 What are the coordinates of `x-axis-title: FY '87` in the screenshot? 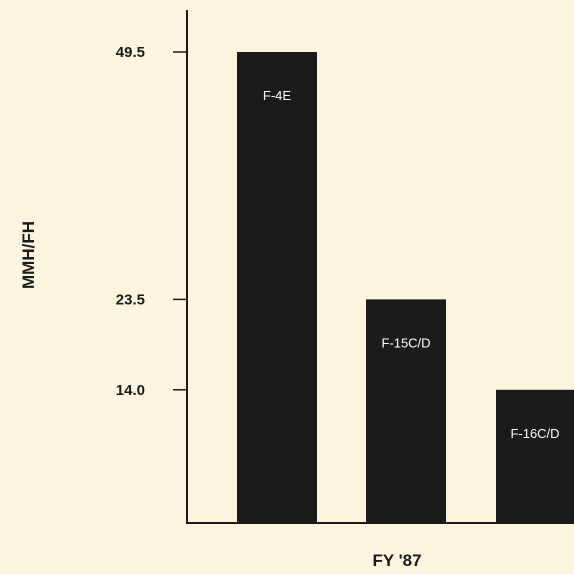 It's located at (396, 560).